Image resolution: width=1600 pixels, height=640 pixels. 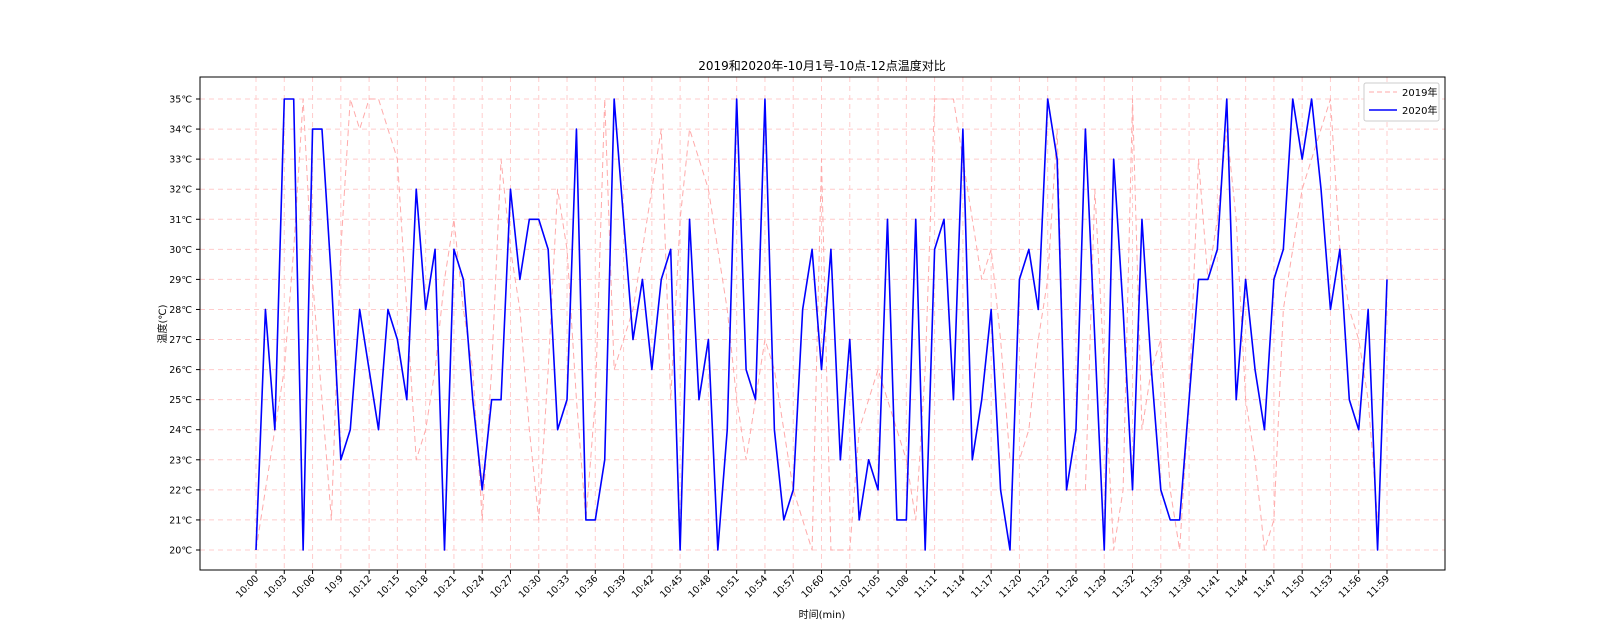 I want to click on y-tick-label: 30℃, so click(x=180, y=250).